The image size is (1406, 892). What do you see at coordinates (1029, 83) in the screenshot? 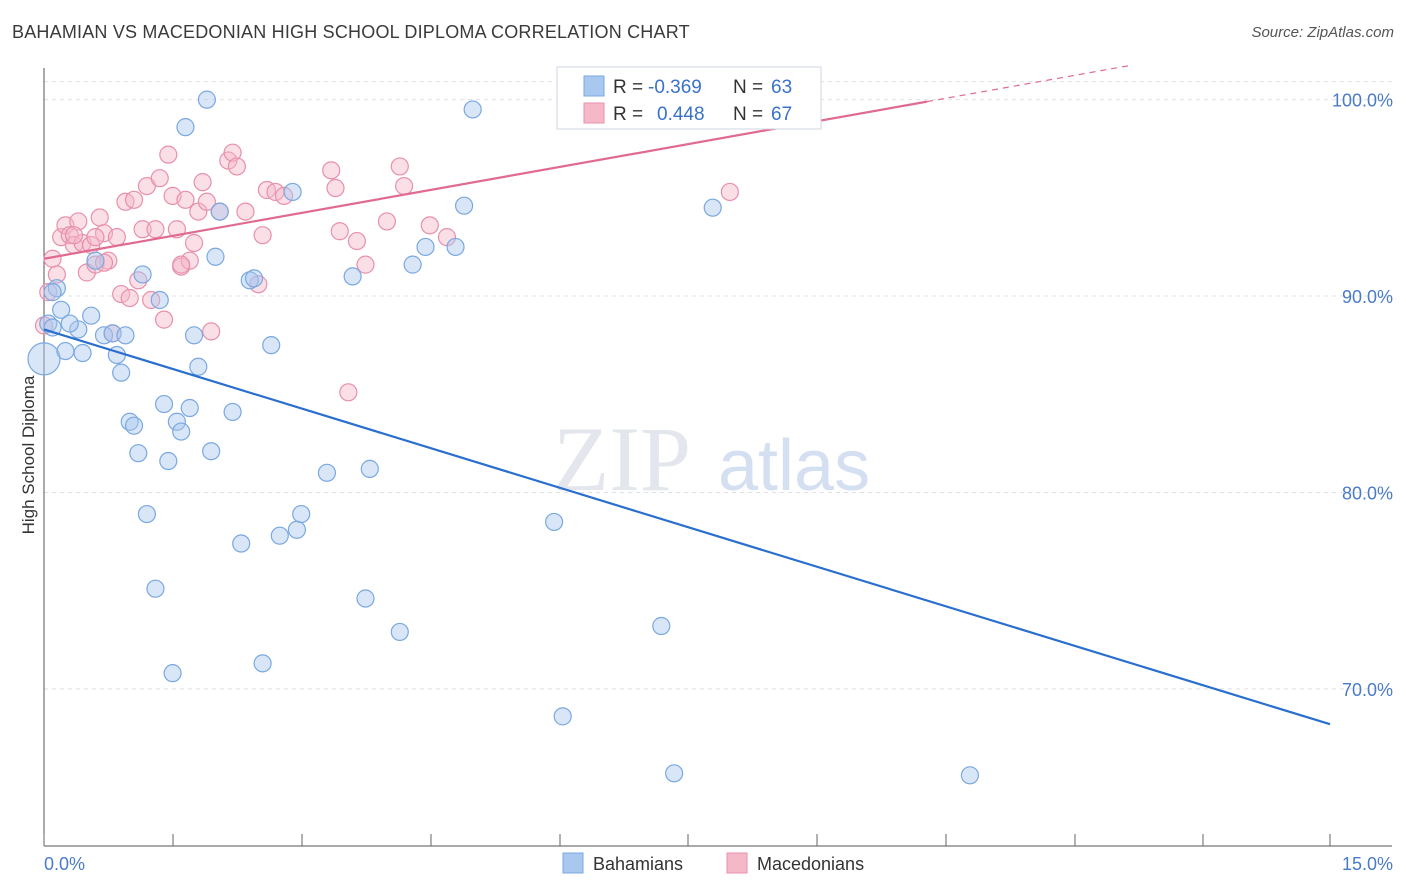
I see `macedonians-trend-extension` at bounding box center [1029, 83].